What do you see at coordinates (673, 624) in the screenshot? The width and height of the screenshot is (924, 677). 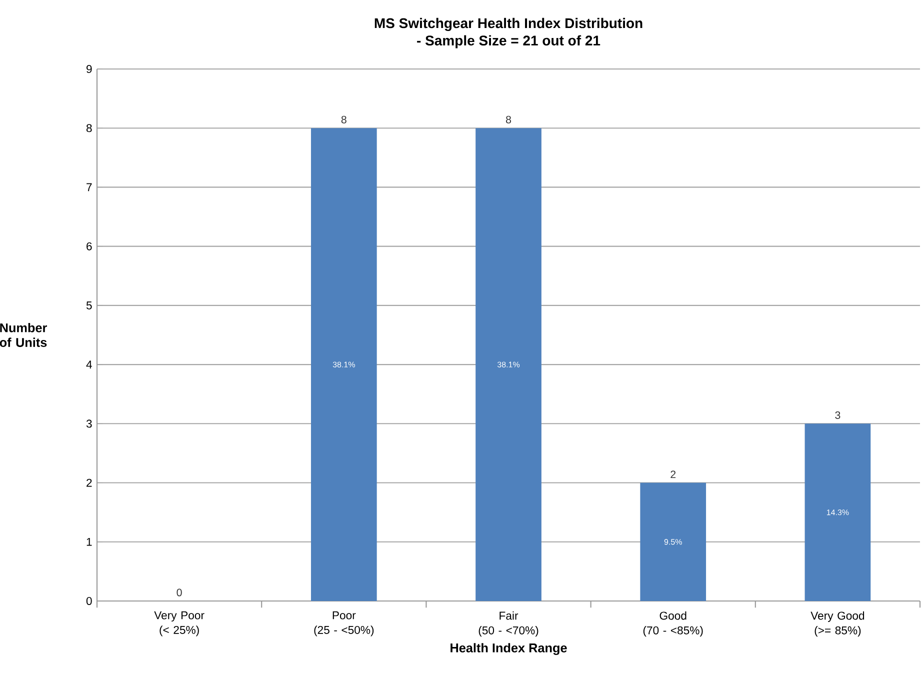 I see `x-tick-label: Good (70 - <85%)` at bounding box center [673, 624].